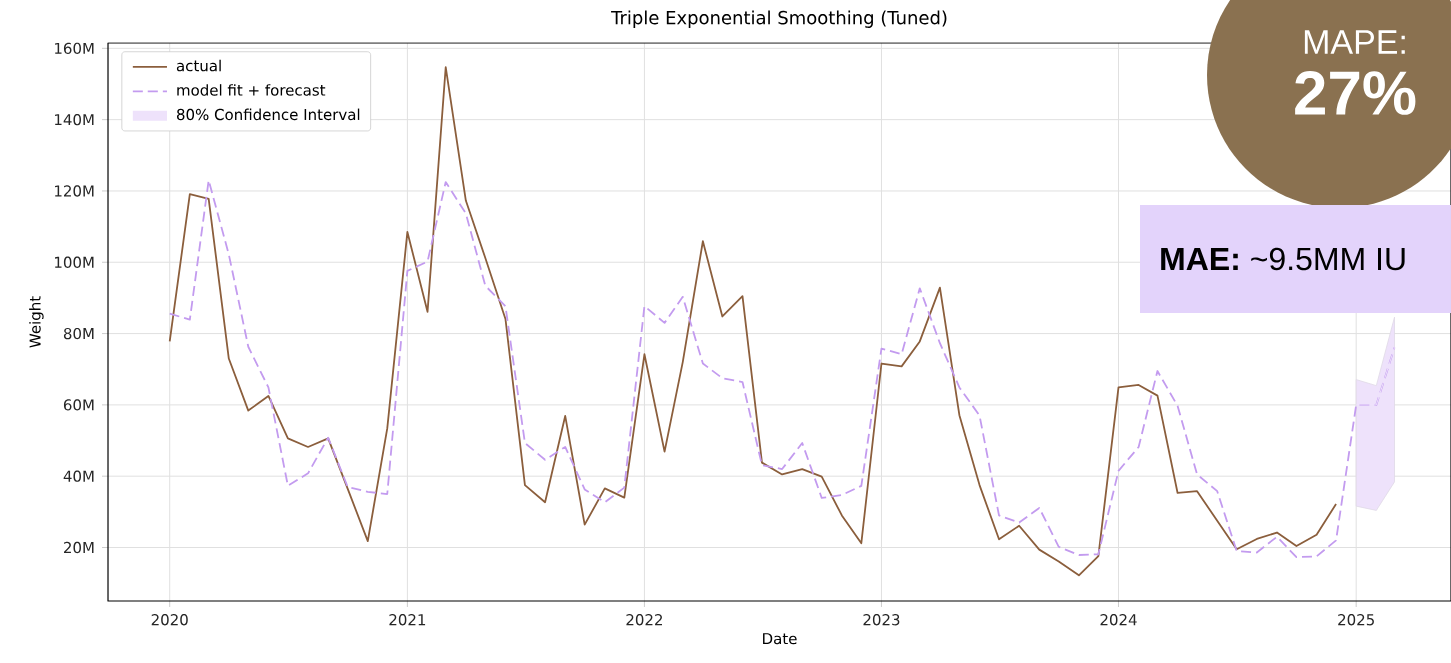 The height and width of the screenshot is (663, 1451). Describe the element at coordinates (36, 322) in the screenshot. I see `y-axis-title: Weight` at that location.